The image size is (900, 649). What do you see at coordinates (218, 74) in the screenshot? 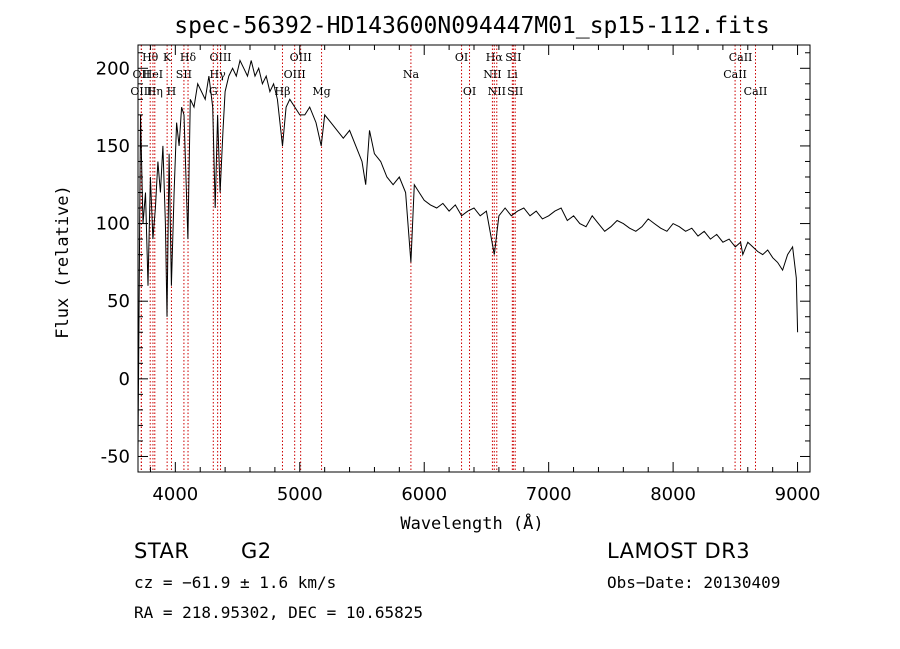
I see `marker-label: Hγ` at bounding box center [218, 74].